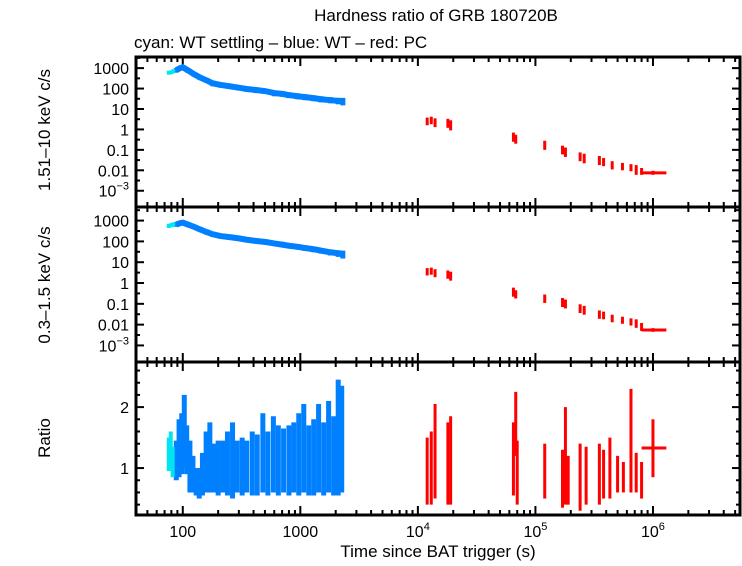 Image resolution: width=742 pixels, height=566 pixels. Describe the element at coordinates (281, 42) in the screenshot. I see `chart-subtitle: cyan: WT settling – blue: WT – red: PC` at that location.